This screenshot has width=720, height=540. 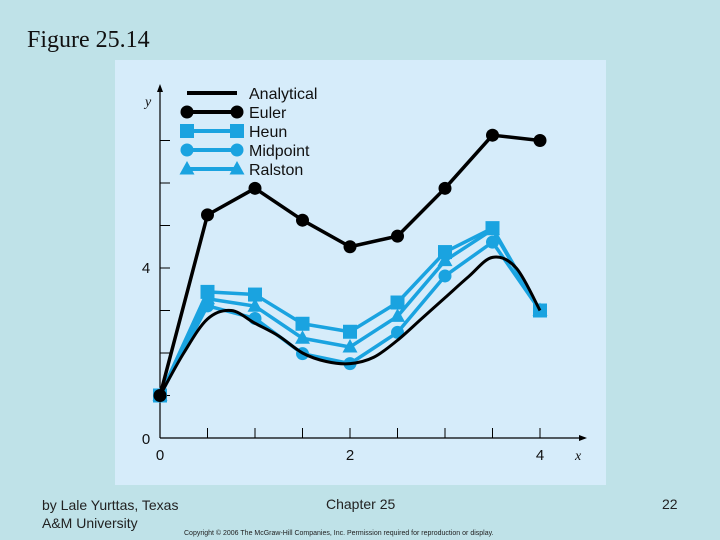 What do you see at coordinates (361, 504) in the screenshot?
I see `chapter-label: Chapter 25` at bounding box center [361, 504].